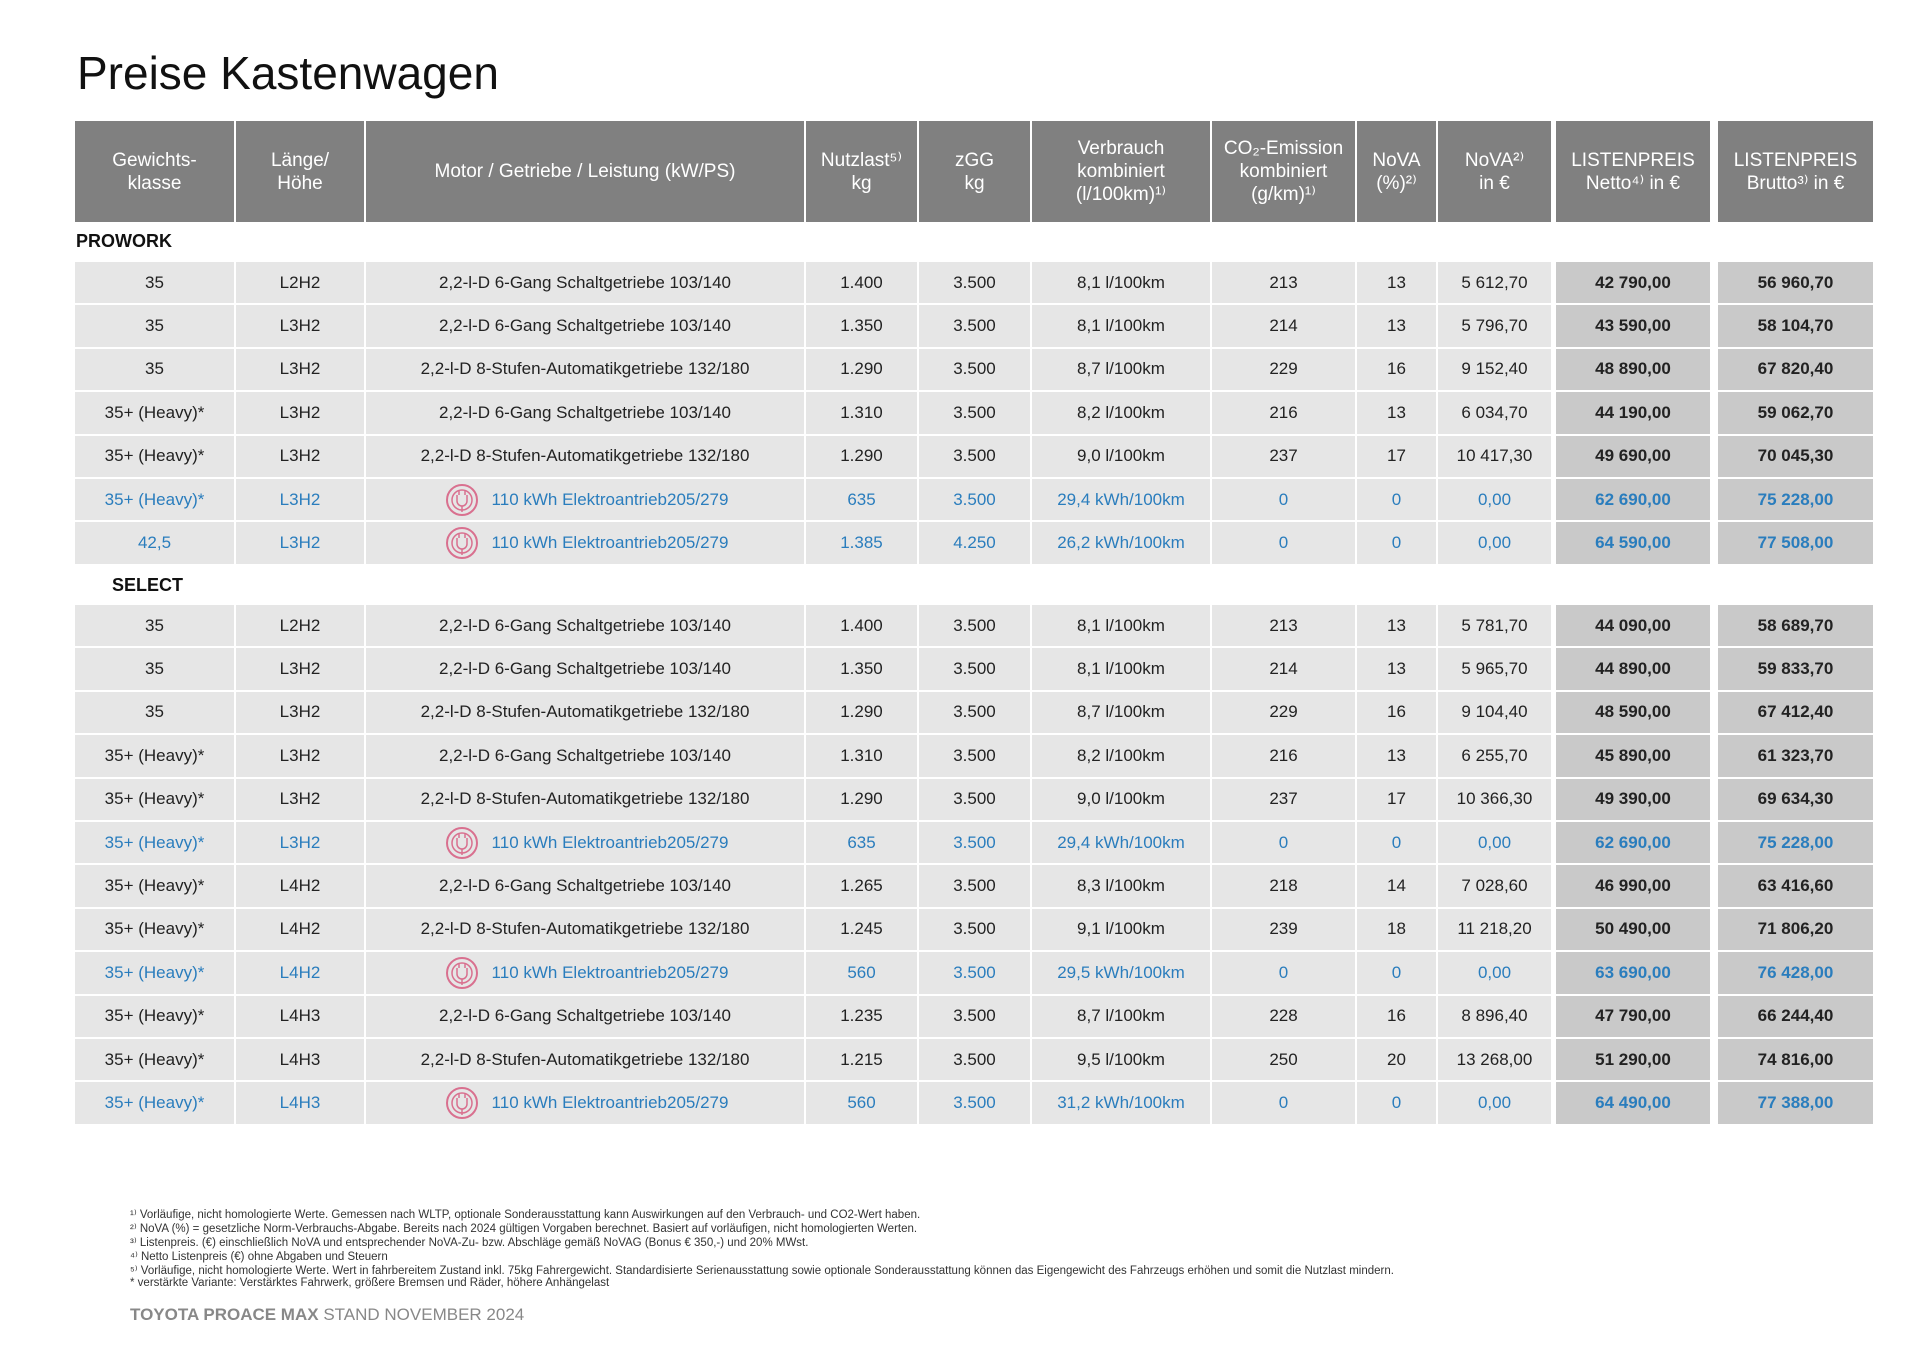 This screenshot has width=1920, height=1358. I want to click on cell-text: 47 790,00, so click(1633, 1016).